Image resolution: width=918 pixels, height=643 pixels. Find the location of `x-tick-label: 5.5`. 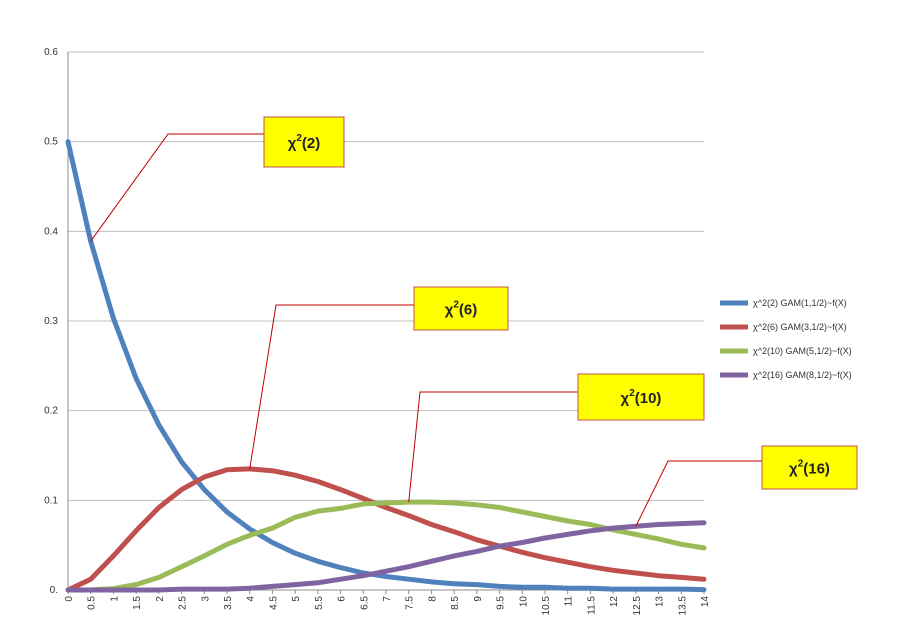

x-tick-label: 5.5 is located at coordinates (319, 603).